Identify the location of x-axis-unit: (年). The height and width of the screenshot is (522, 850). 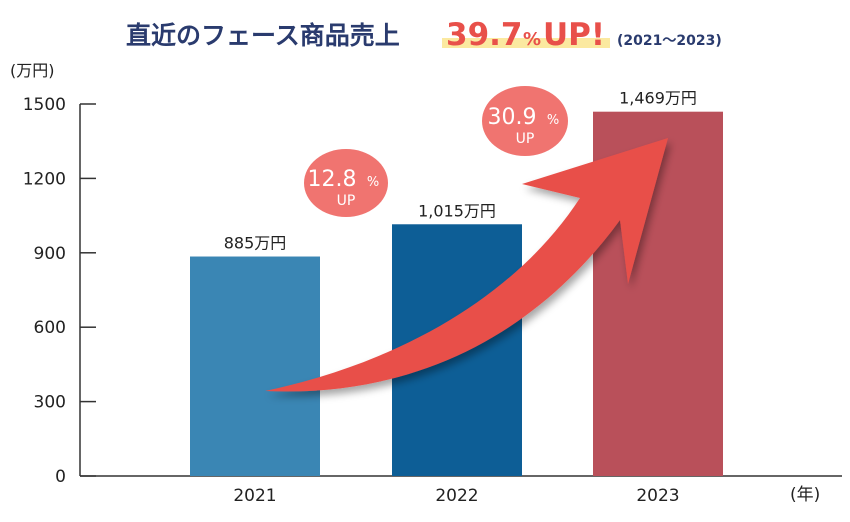
(805, 495).